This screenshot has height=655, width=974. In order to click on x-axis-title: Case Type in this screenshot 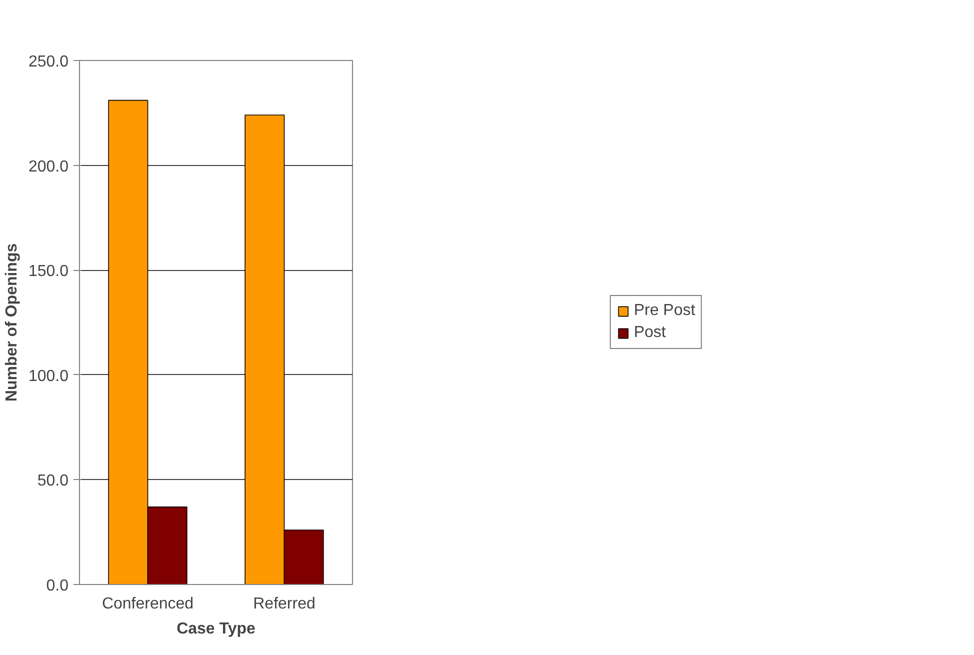, I will do `click(216, 629)`.